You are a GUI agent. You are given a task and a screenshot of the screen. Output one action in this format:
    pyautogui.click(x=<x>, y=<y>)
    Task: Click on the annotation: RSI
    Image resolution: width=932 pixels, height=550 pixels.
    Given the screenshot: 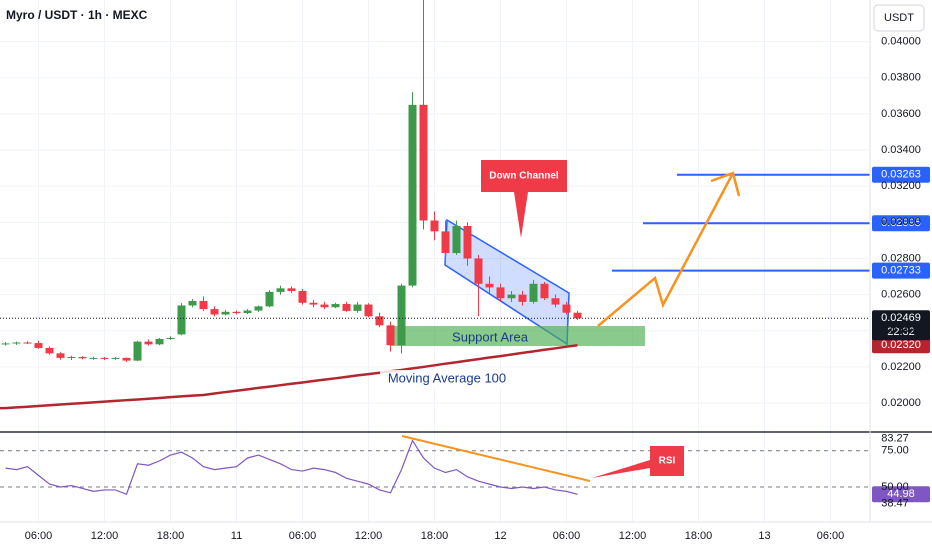 What is the action you would take?
    pyautogui.click(x=667, y=461)
    